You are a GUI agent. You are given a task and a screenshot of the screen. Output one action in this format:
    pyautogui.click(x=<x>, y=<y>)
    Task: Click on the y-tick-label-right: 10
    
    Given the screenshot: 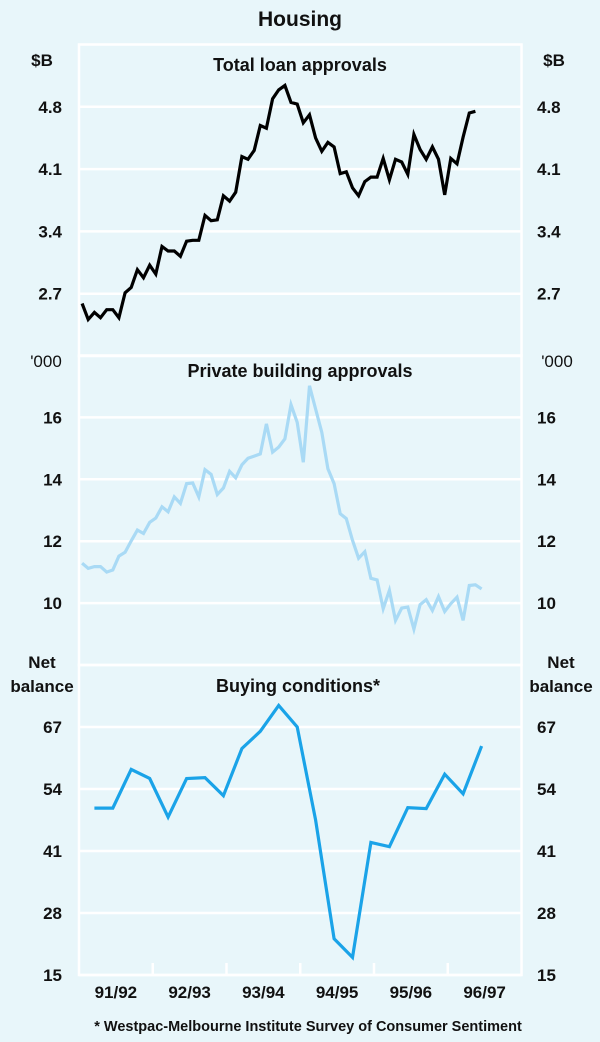 What is the action you would take?
    pyautogui.click(x=546, y=603)
    